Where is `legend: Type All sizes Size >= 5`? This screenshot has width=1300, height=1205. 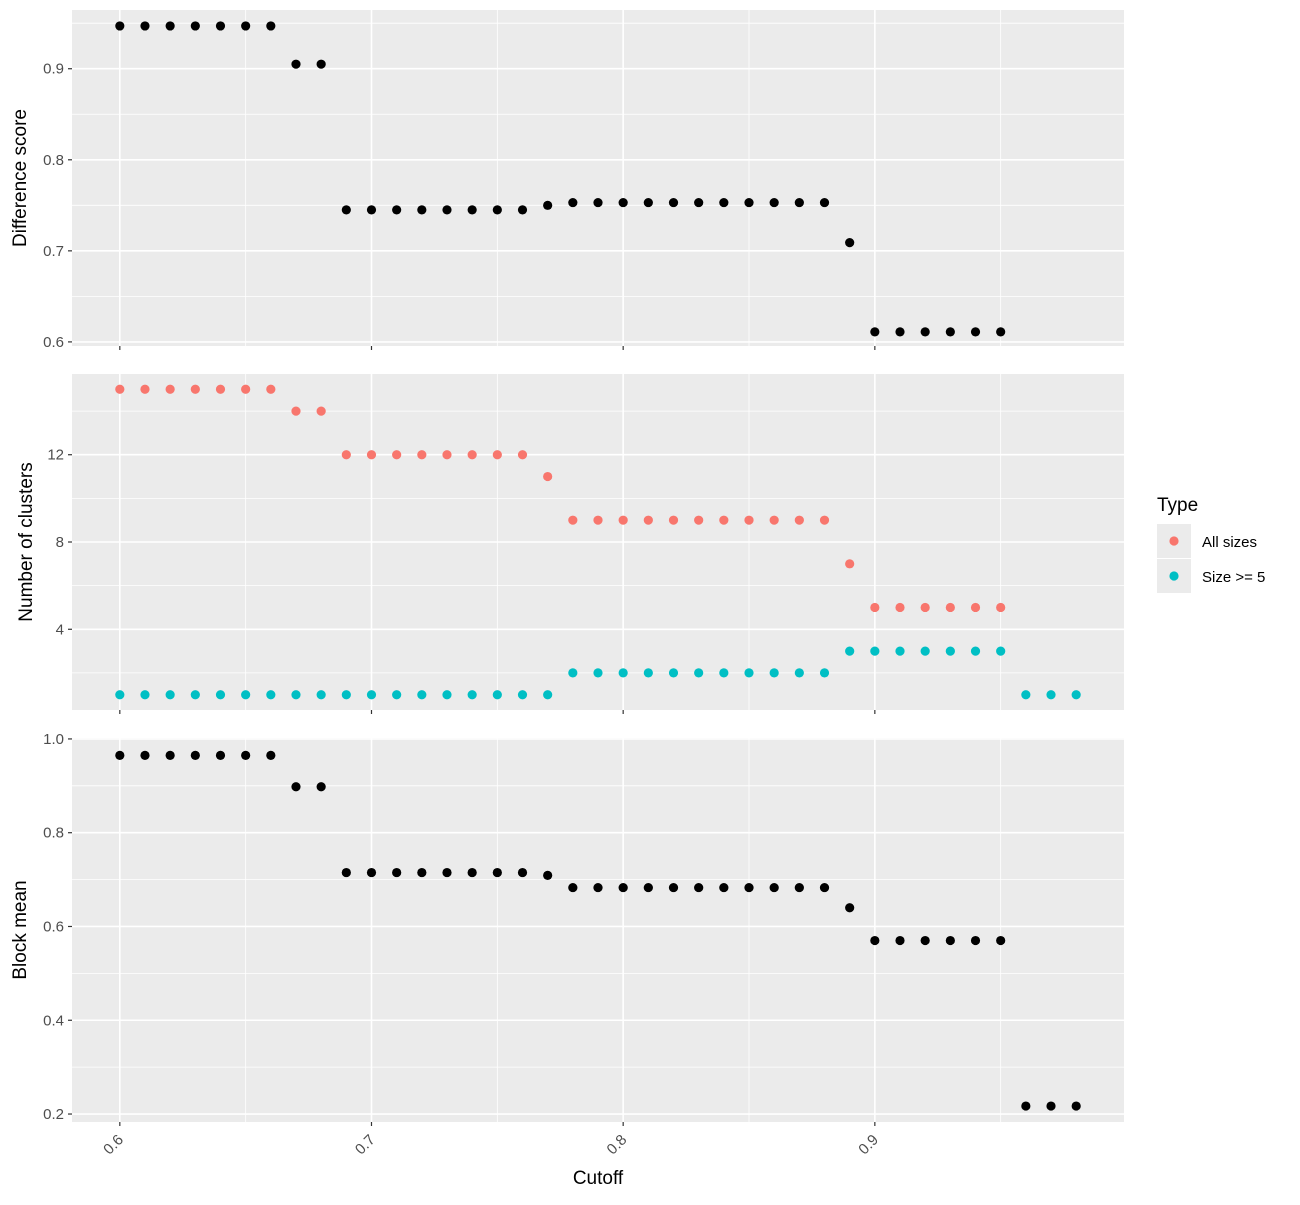
legend: Type All sizes Size >= 5 is located at coordinates (1211, 544).